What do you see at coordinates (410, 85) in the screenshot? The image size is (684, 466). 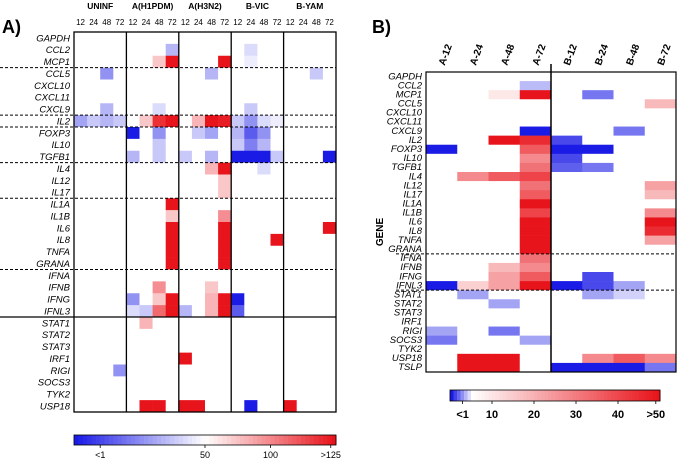 I see `gene-label: CCL2` at bounding box center [410, 85].